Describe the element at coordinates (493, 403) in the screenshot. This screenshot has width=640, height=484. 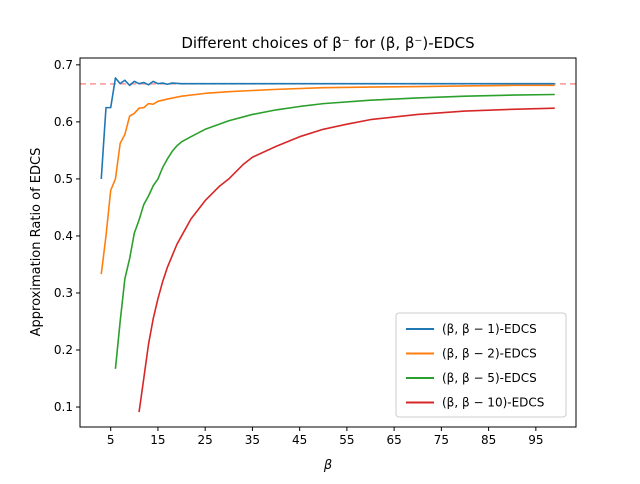
I see `legend-label: (β, β − 10)-EDCS` at that location.